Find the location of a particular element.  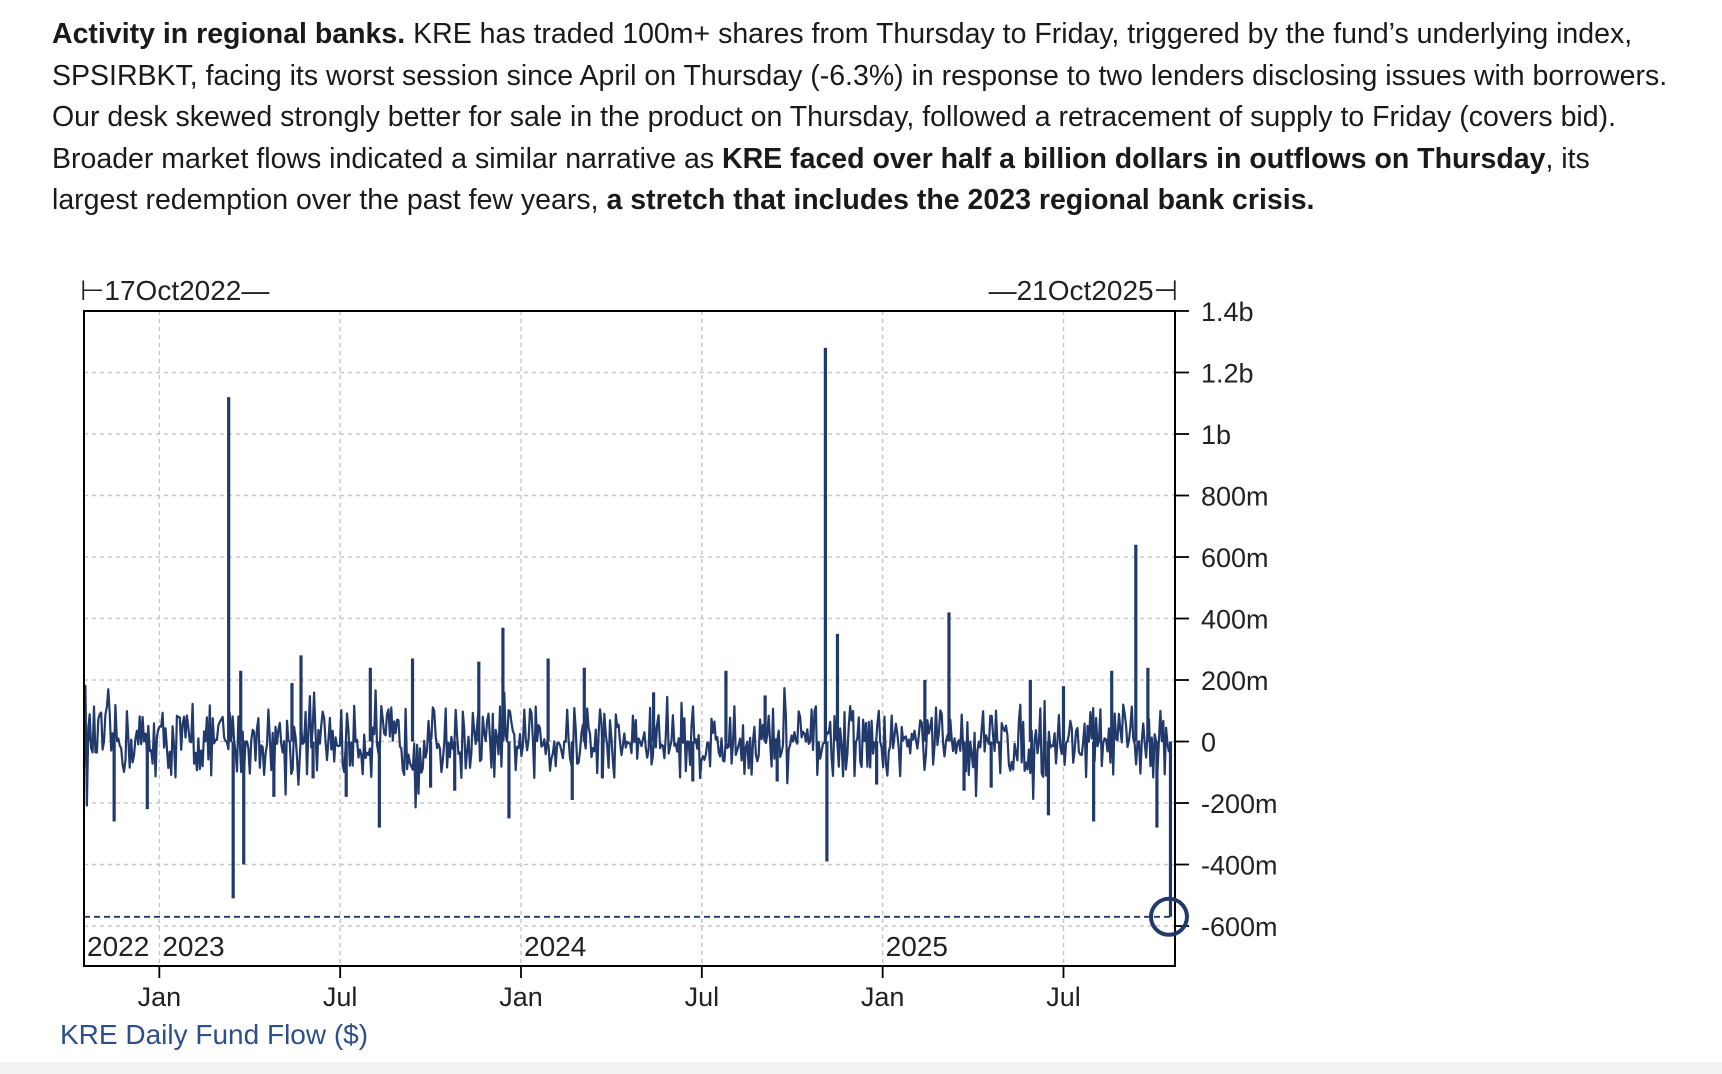

y-tick-label: 1b is located at coordinates (1216, 435).